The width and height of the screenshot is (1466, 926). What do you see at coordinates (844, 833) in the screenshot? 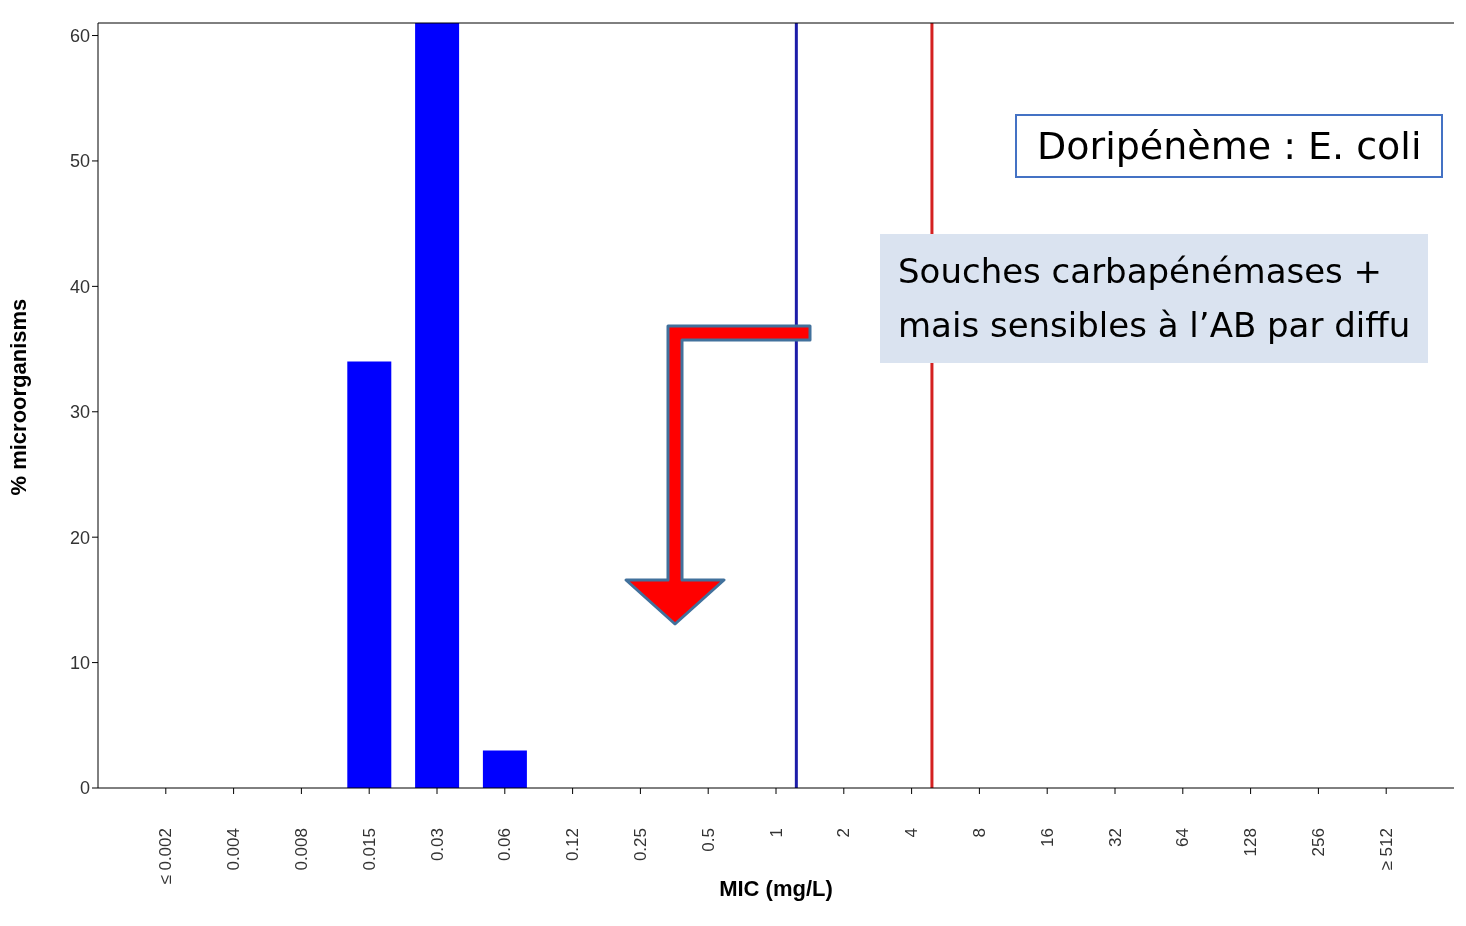
I see `x-tick-label: 2` at bounding box center [844, 833].